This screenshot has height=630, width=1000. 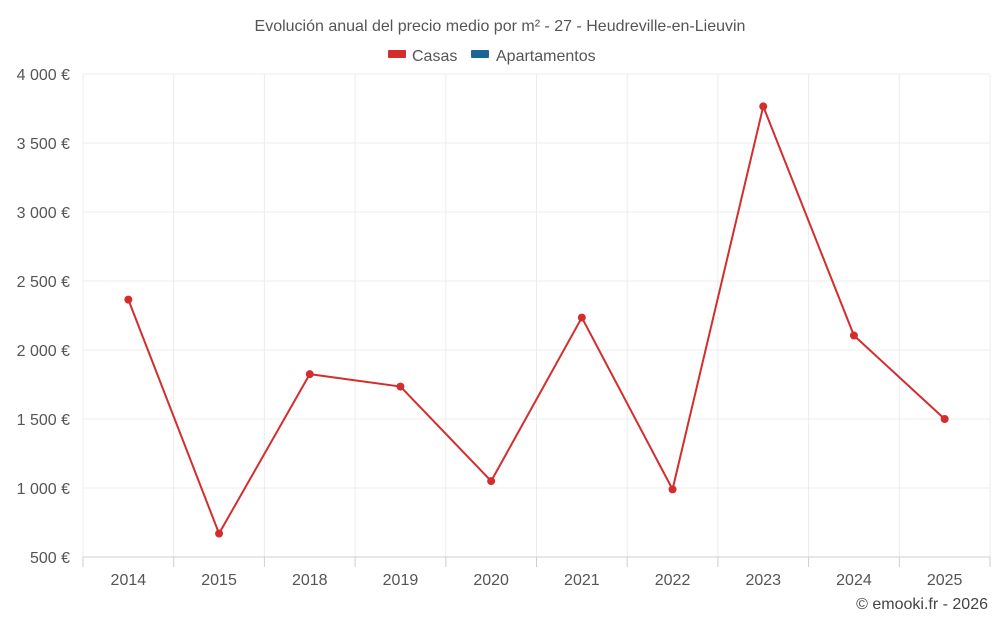 I want to click on legend-label-apartamentos: Apartamentos, so click(x=546, y=56).